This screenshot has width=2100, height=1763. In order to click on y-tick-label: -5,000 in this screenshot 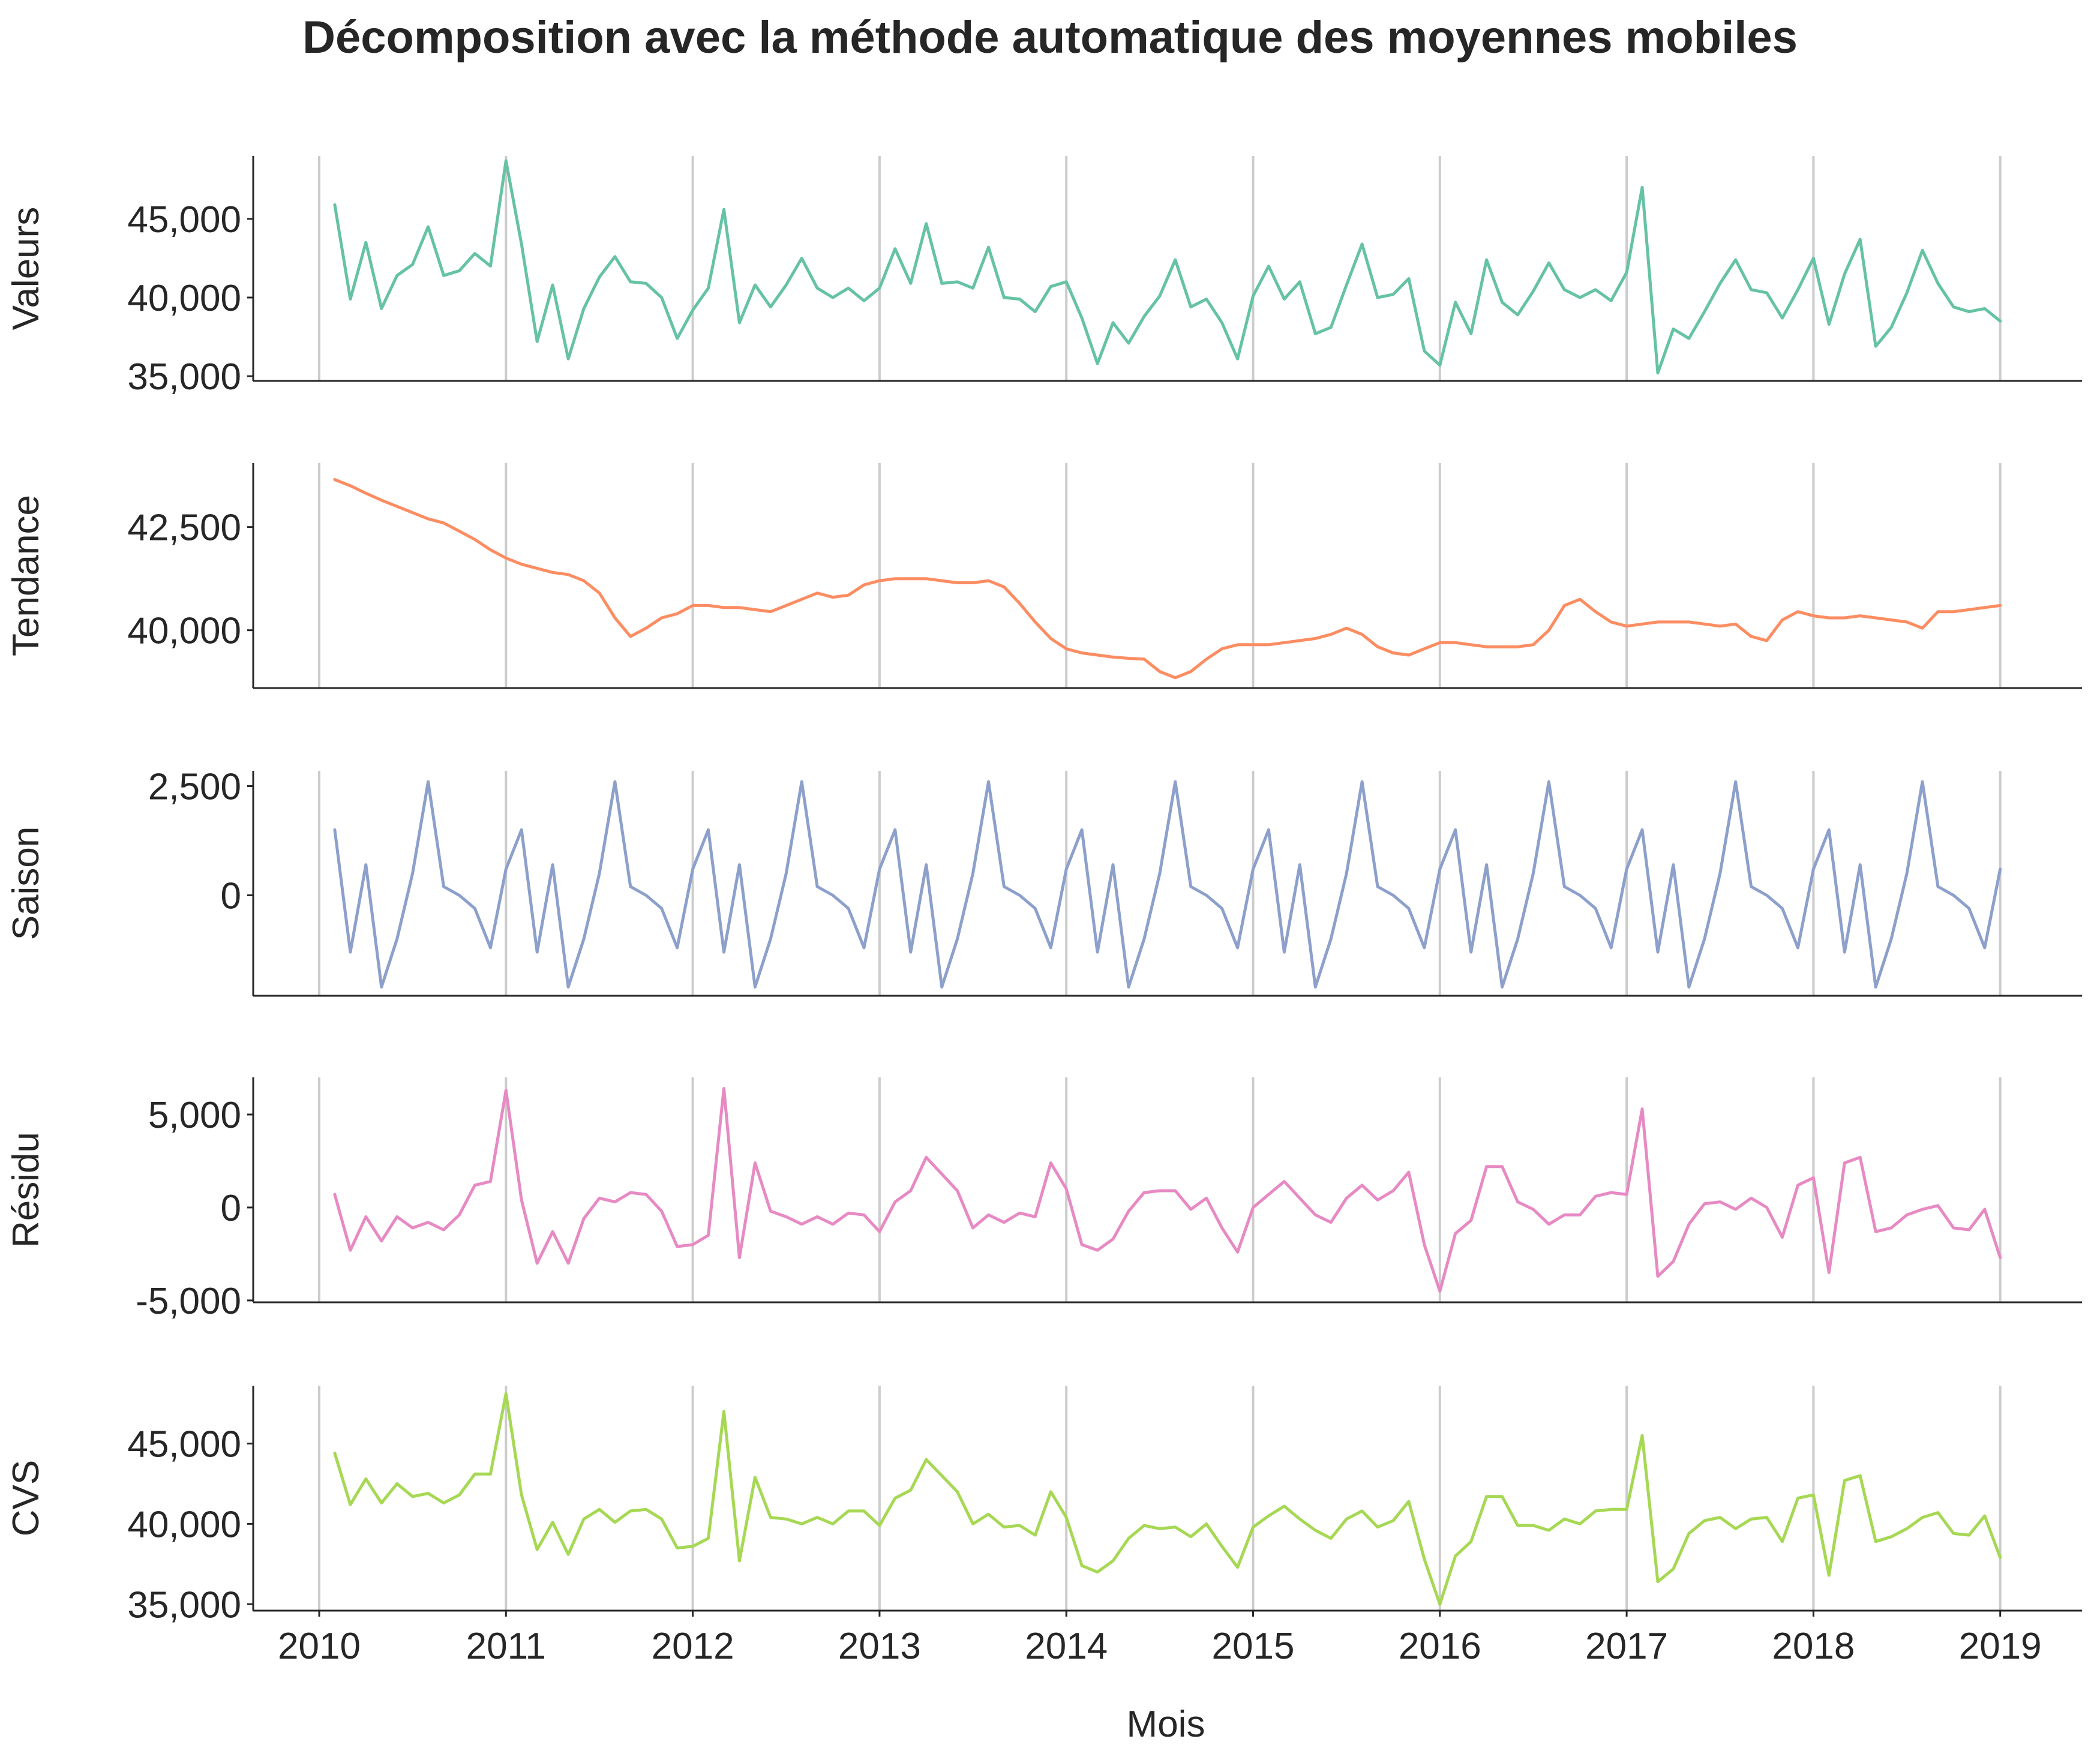, I will do `click(188, 1301)`.